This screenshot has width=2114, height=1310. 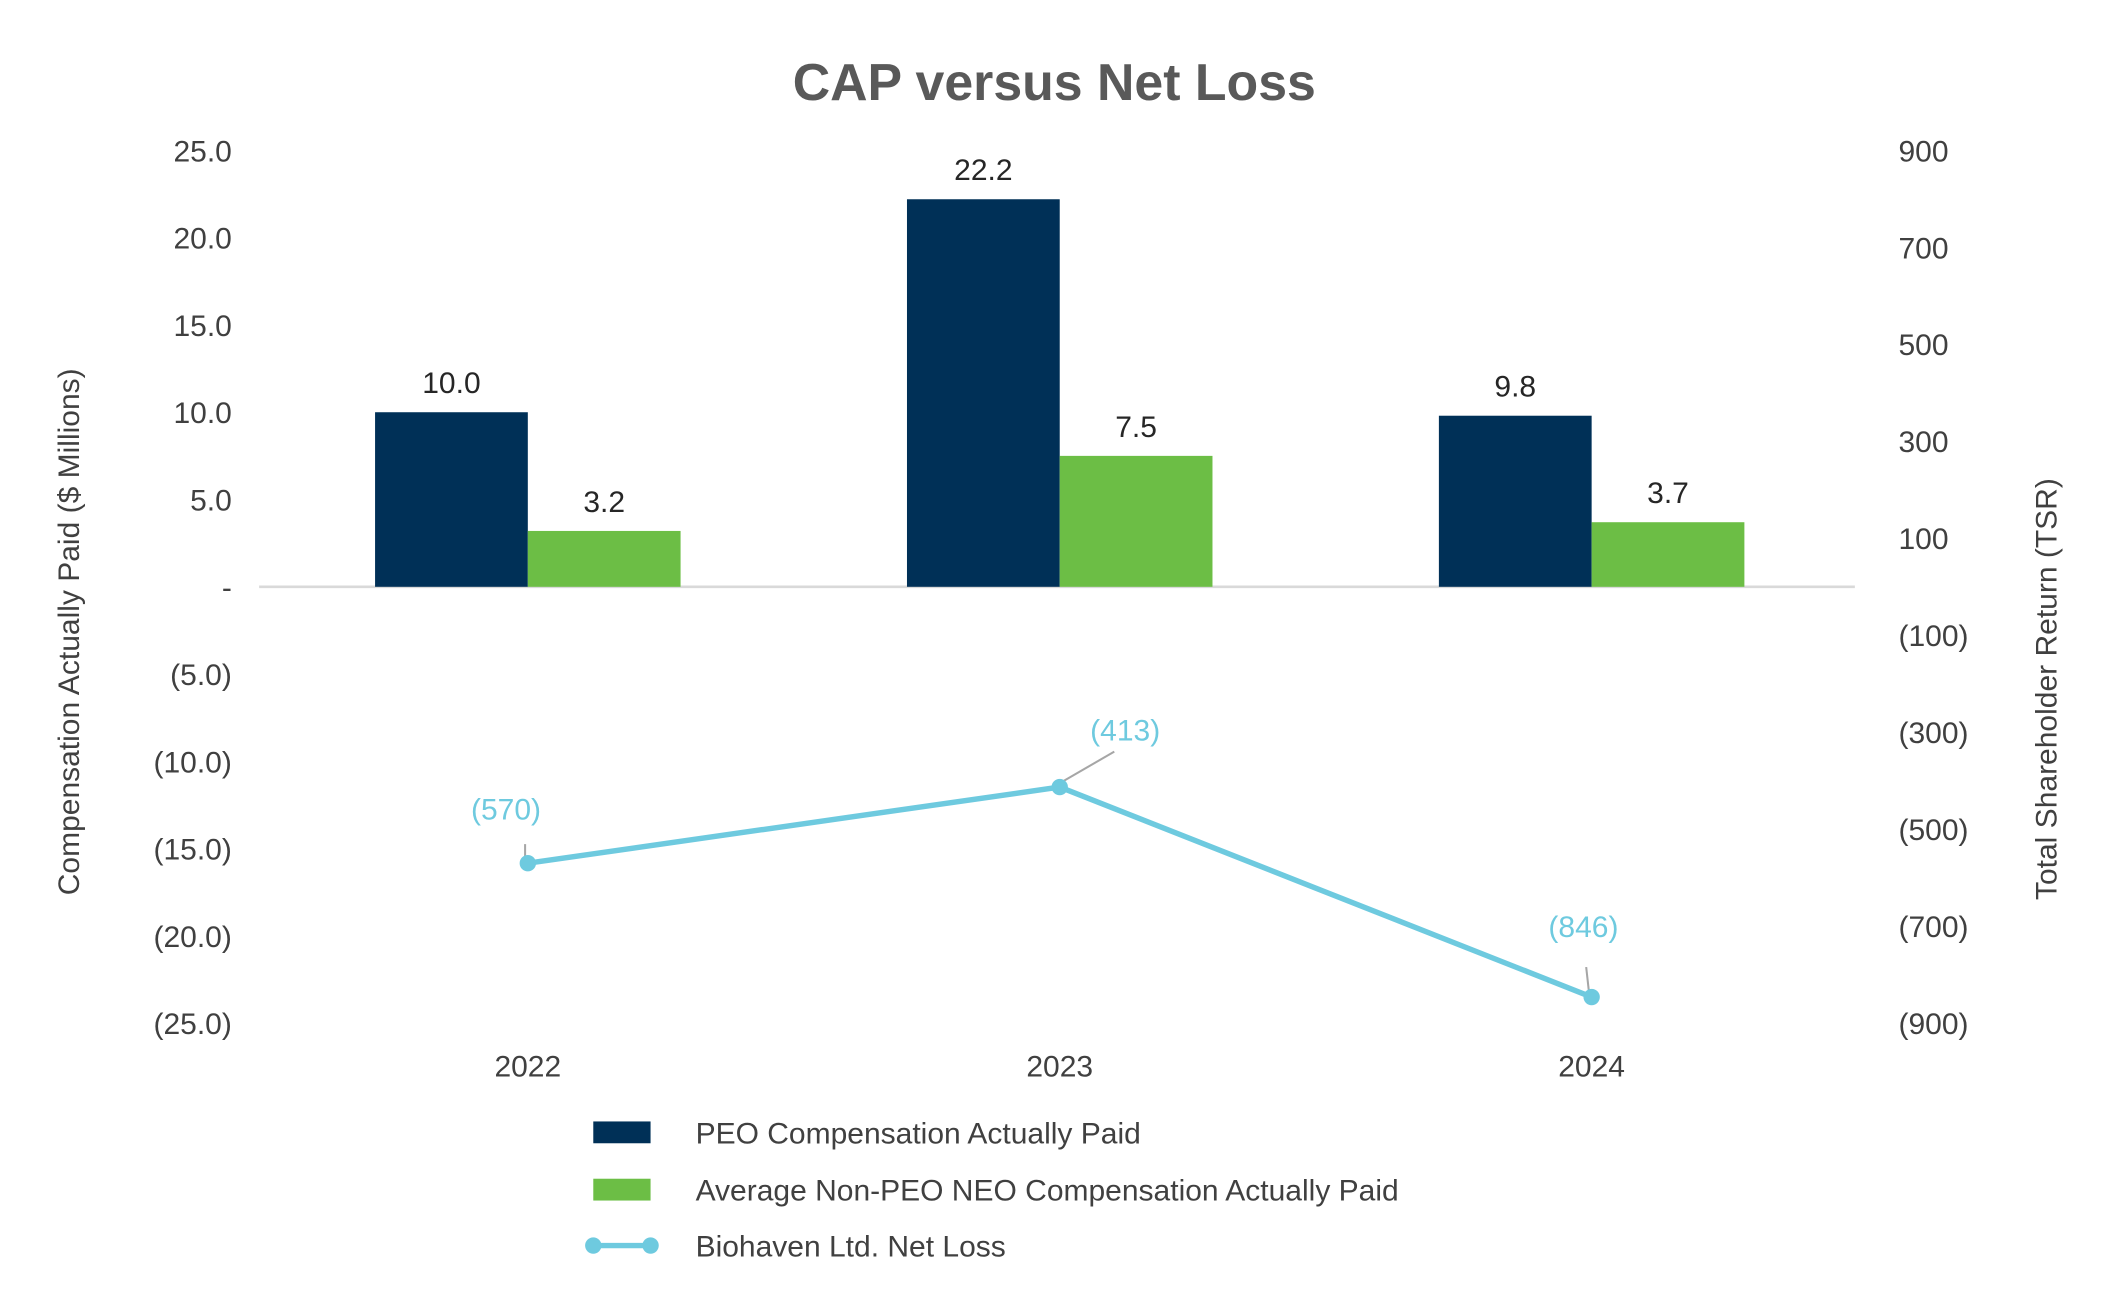 I want to click on right-tick-label: 300, so click(x=1924, y=442).